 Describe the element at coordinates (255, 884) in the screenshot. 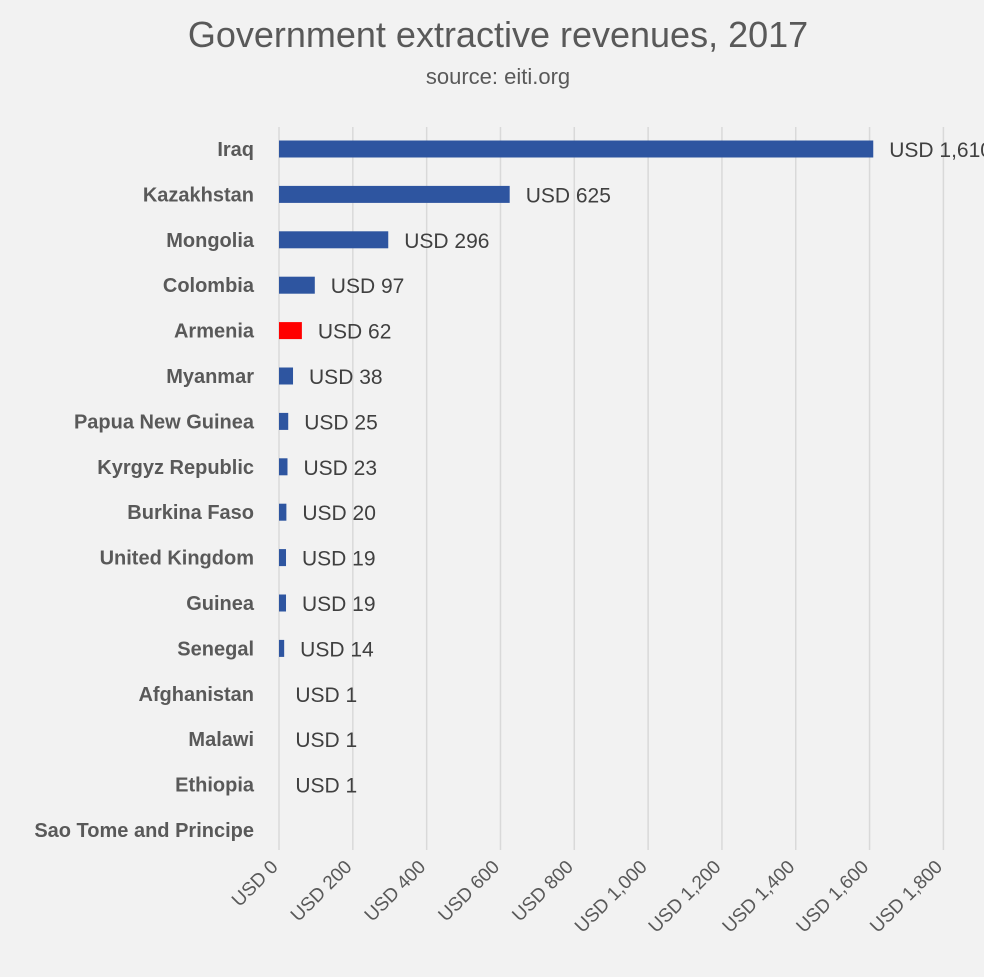

I see `x-tick-label: USD 0` at that location.